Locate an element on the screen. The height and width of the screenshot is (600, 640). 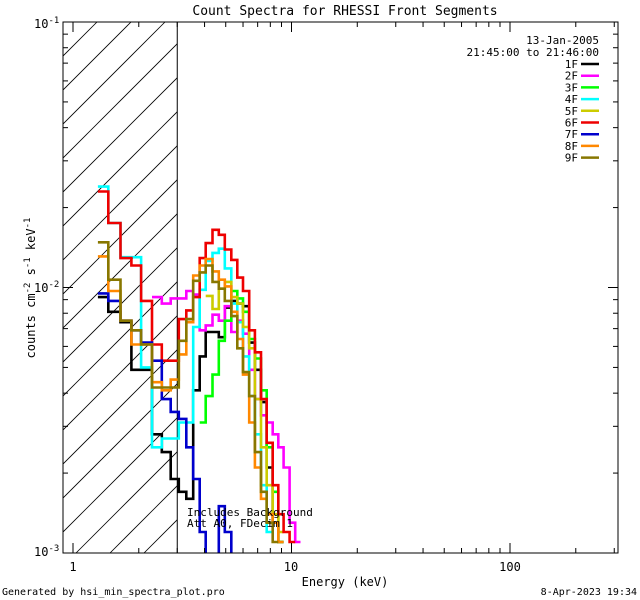
legend-label-8F: 8F is located at coordinates (571, 146).